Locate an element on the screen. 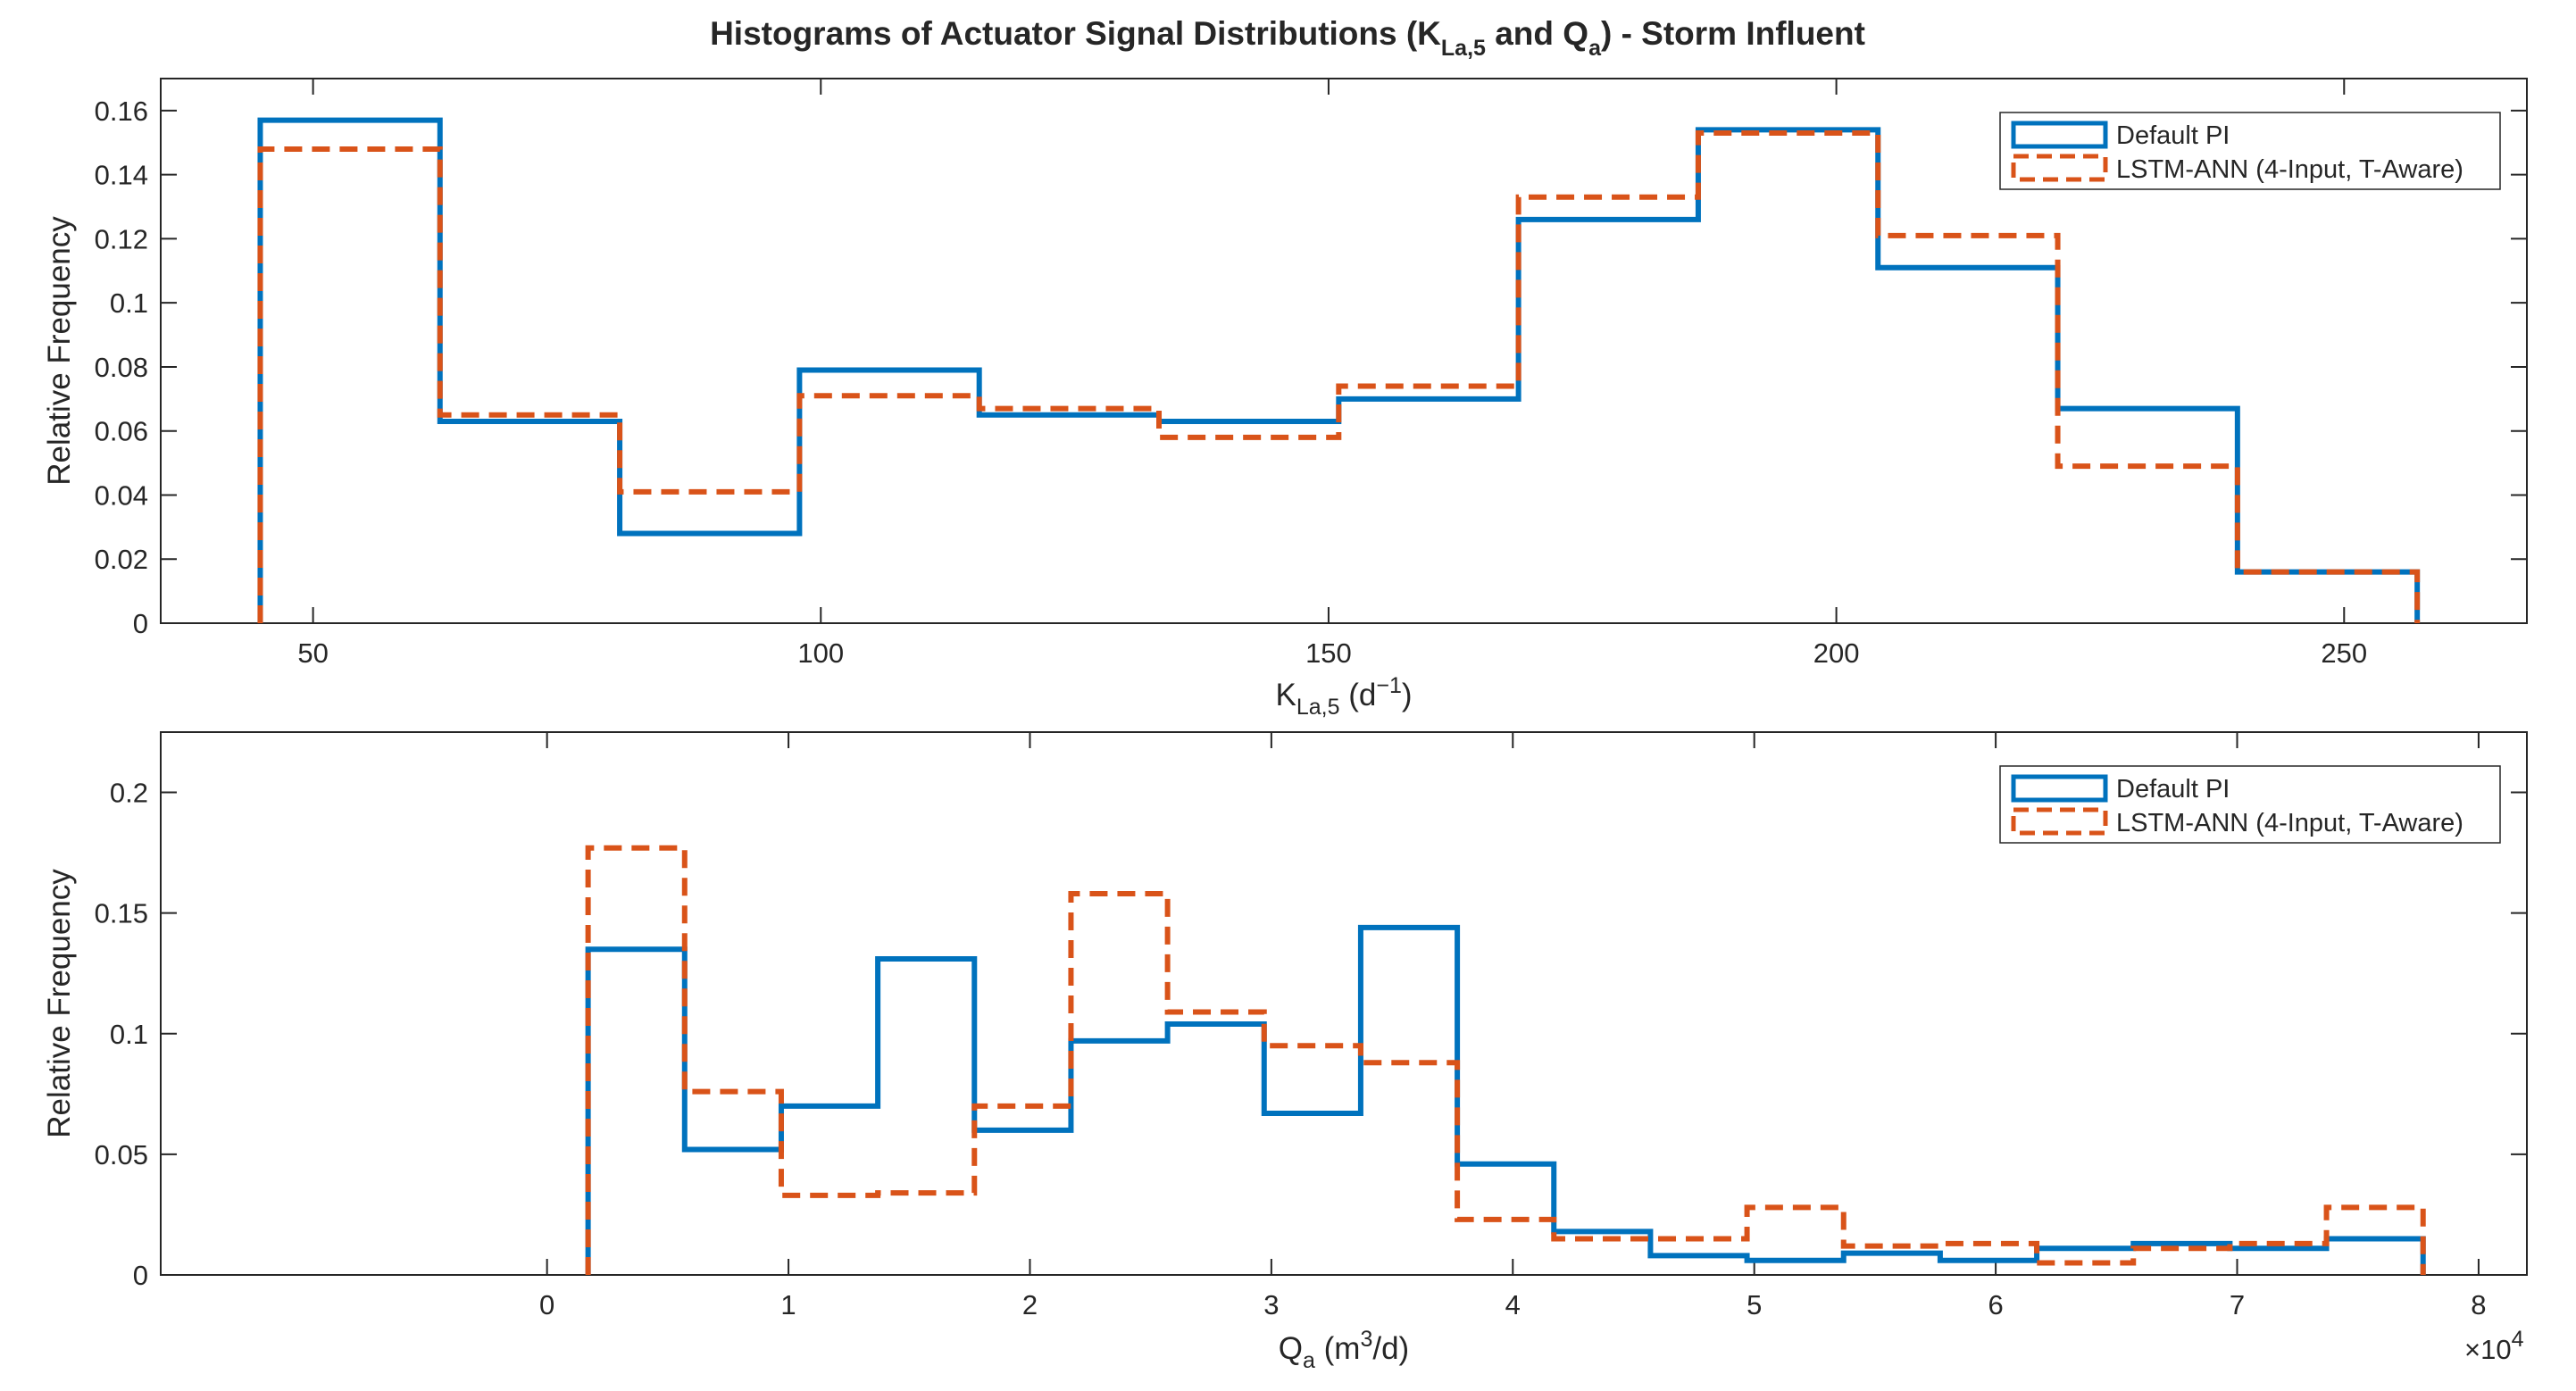 Image resolution: width=2576 pixels, height=1391 pixels. kla-legend: Default PI LSTM-ANN (4-Input, T-Aware) is located at coordinates (2250, 151).